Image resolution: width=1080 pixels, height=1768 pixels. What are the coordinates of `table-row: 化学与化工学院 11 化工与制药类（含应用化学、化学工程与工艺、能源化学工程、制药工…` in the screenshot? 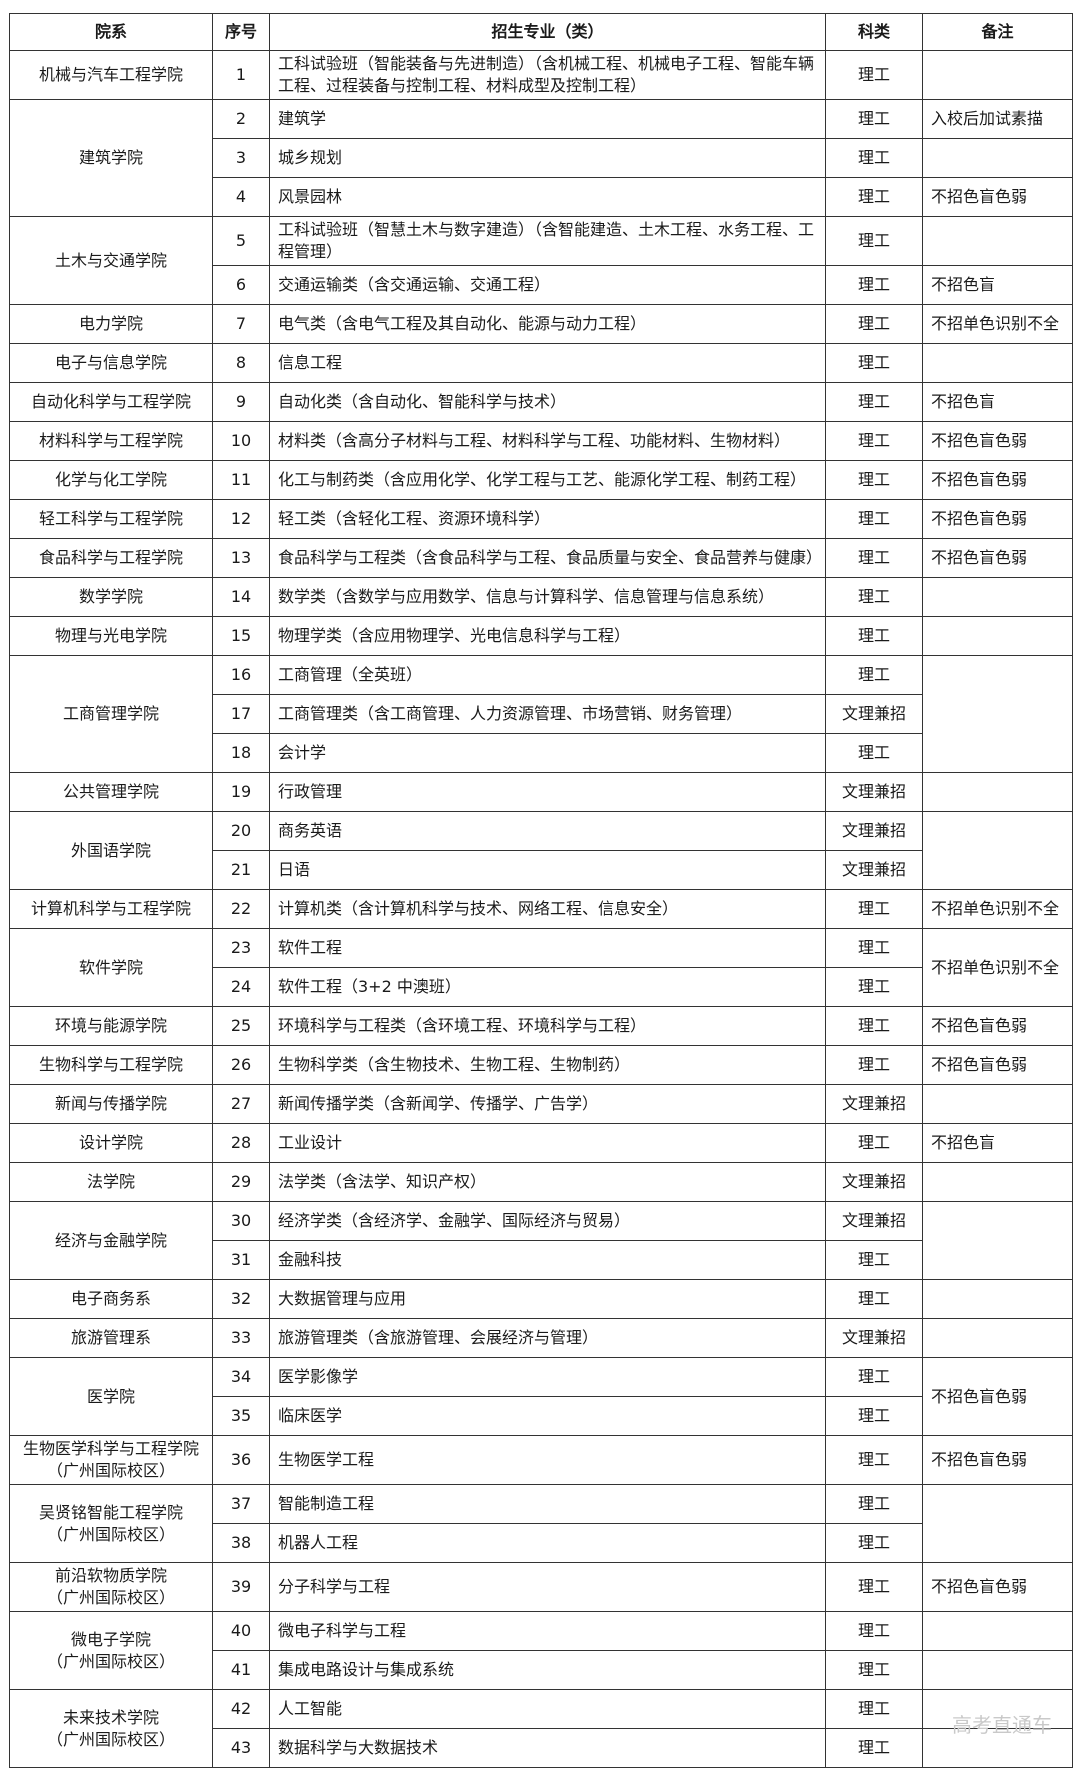 It's located at (541, 480).